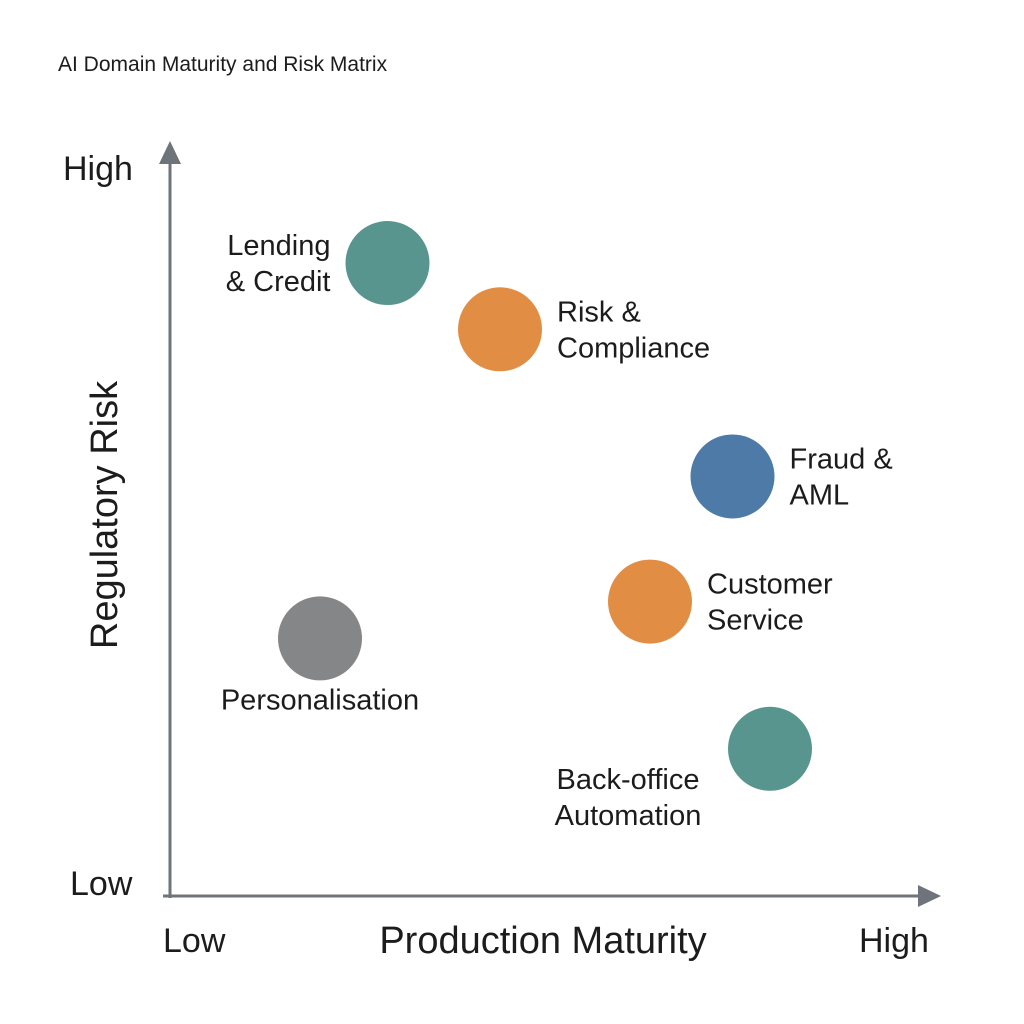  Describe the element at coordinates (633, 330) in the screenshot. I see `data-point-label: Risk & Compliance` at that location.